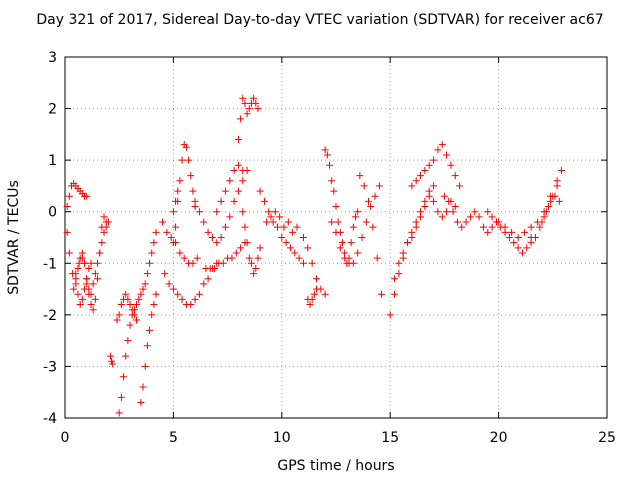  Describe the element at coordinates (50, 367) in the screenshot. I see `y-tick-label: -3` at that location.